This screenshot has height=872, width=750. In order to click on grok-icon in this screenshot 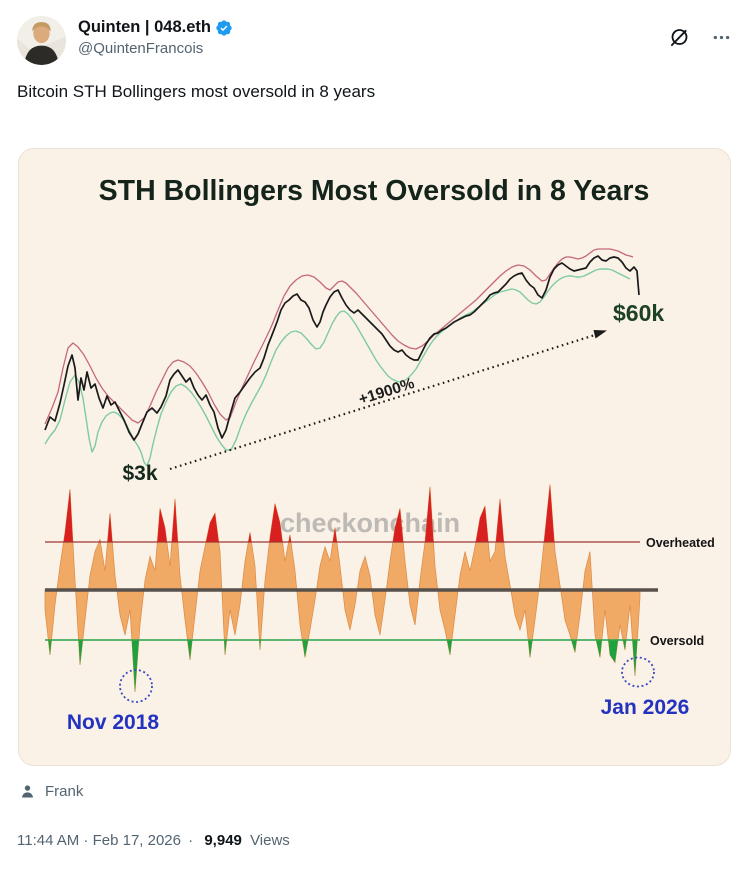, I will do `click(679, 37)`.